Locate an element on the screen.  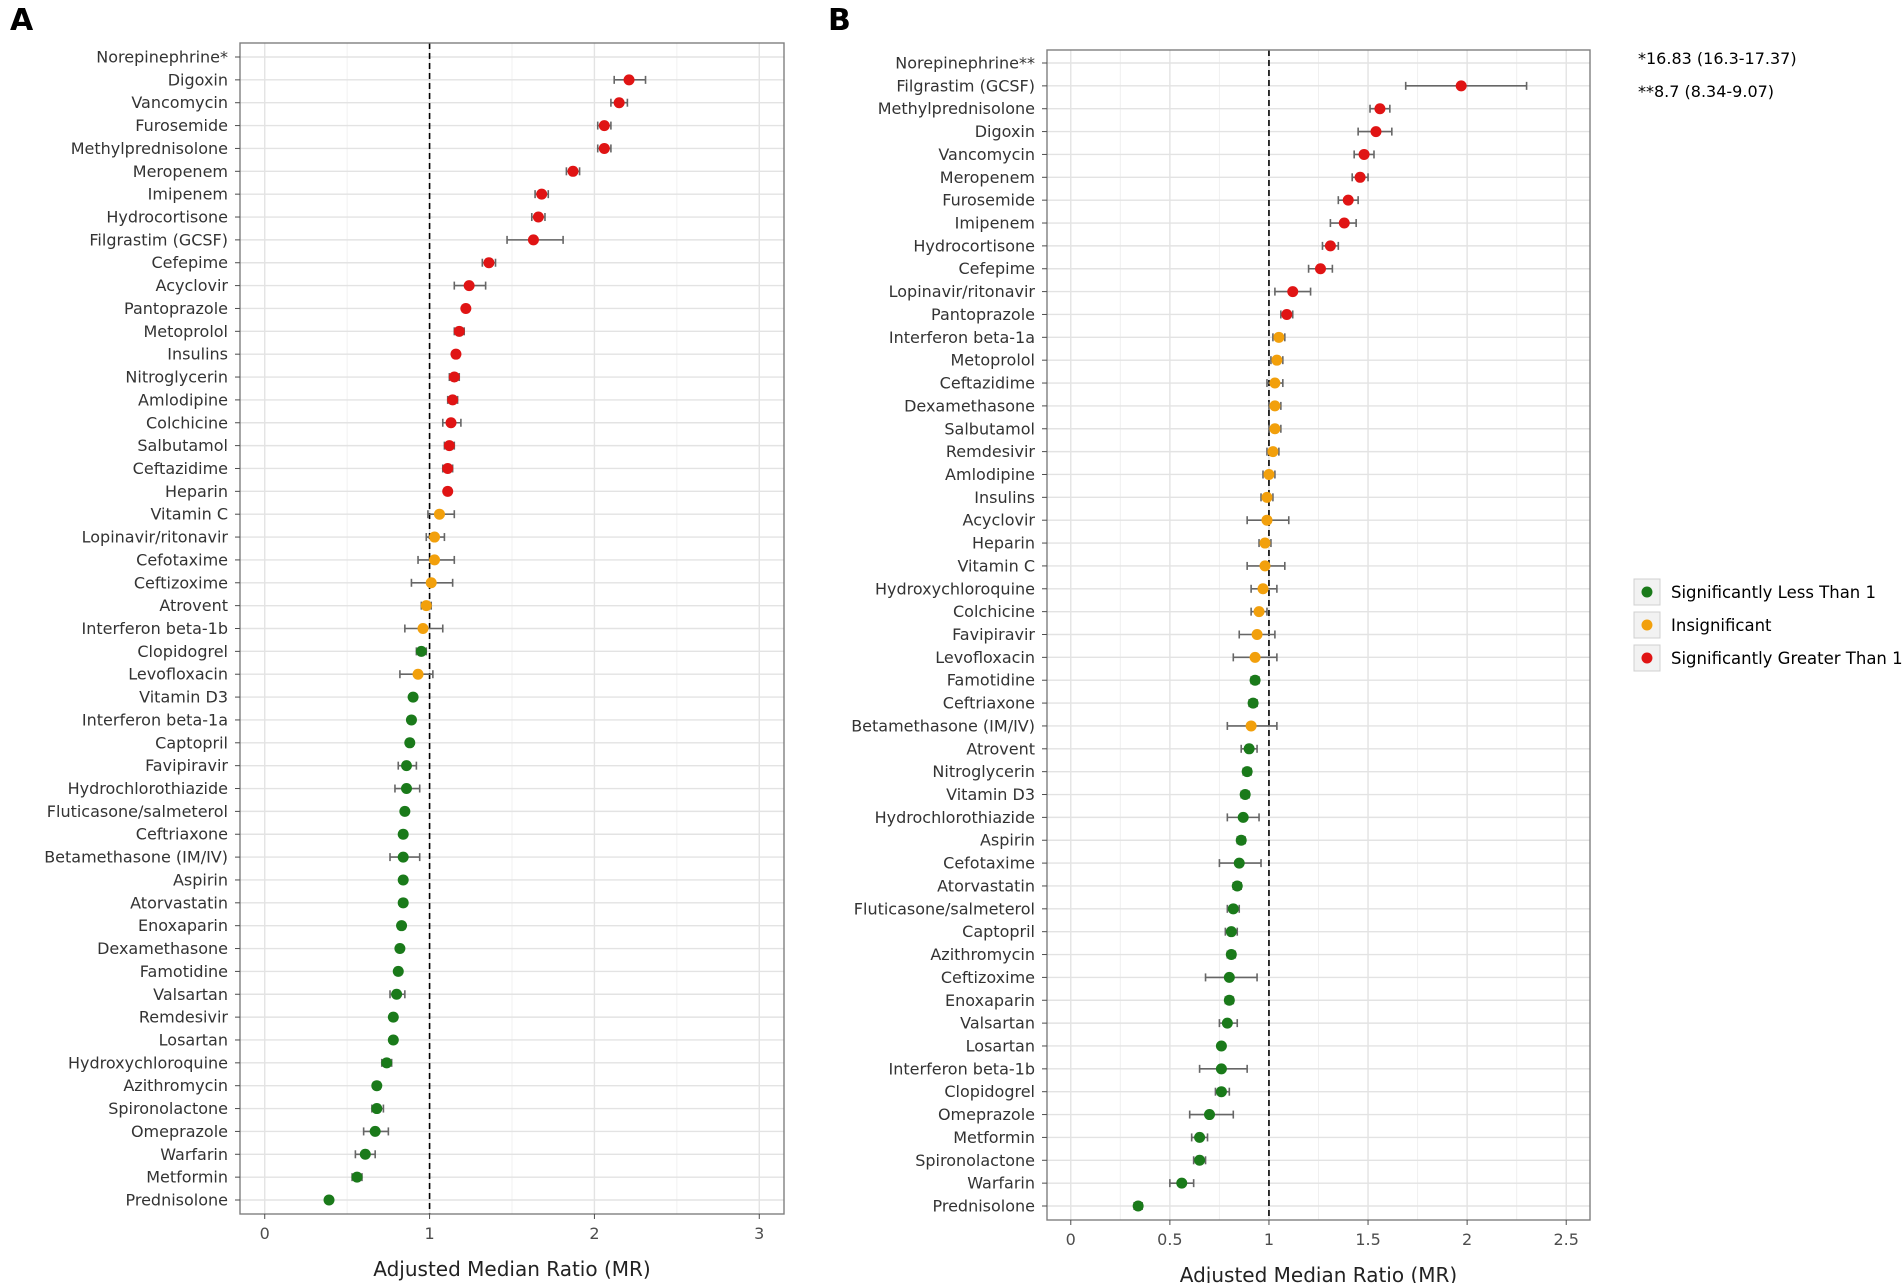
y-tick-label-b: Vancomycin is located at coordinates (986, 154).